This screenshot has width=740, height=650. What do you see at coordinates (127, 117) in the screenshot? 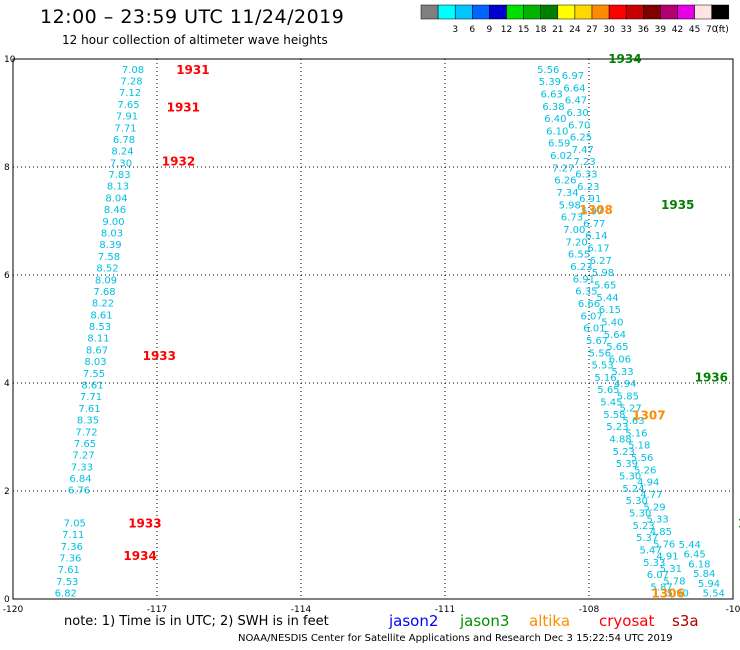
I see `wave-height-value: 7.91` at bounding box center [127, 117].